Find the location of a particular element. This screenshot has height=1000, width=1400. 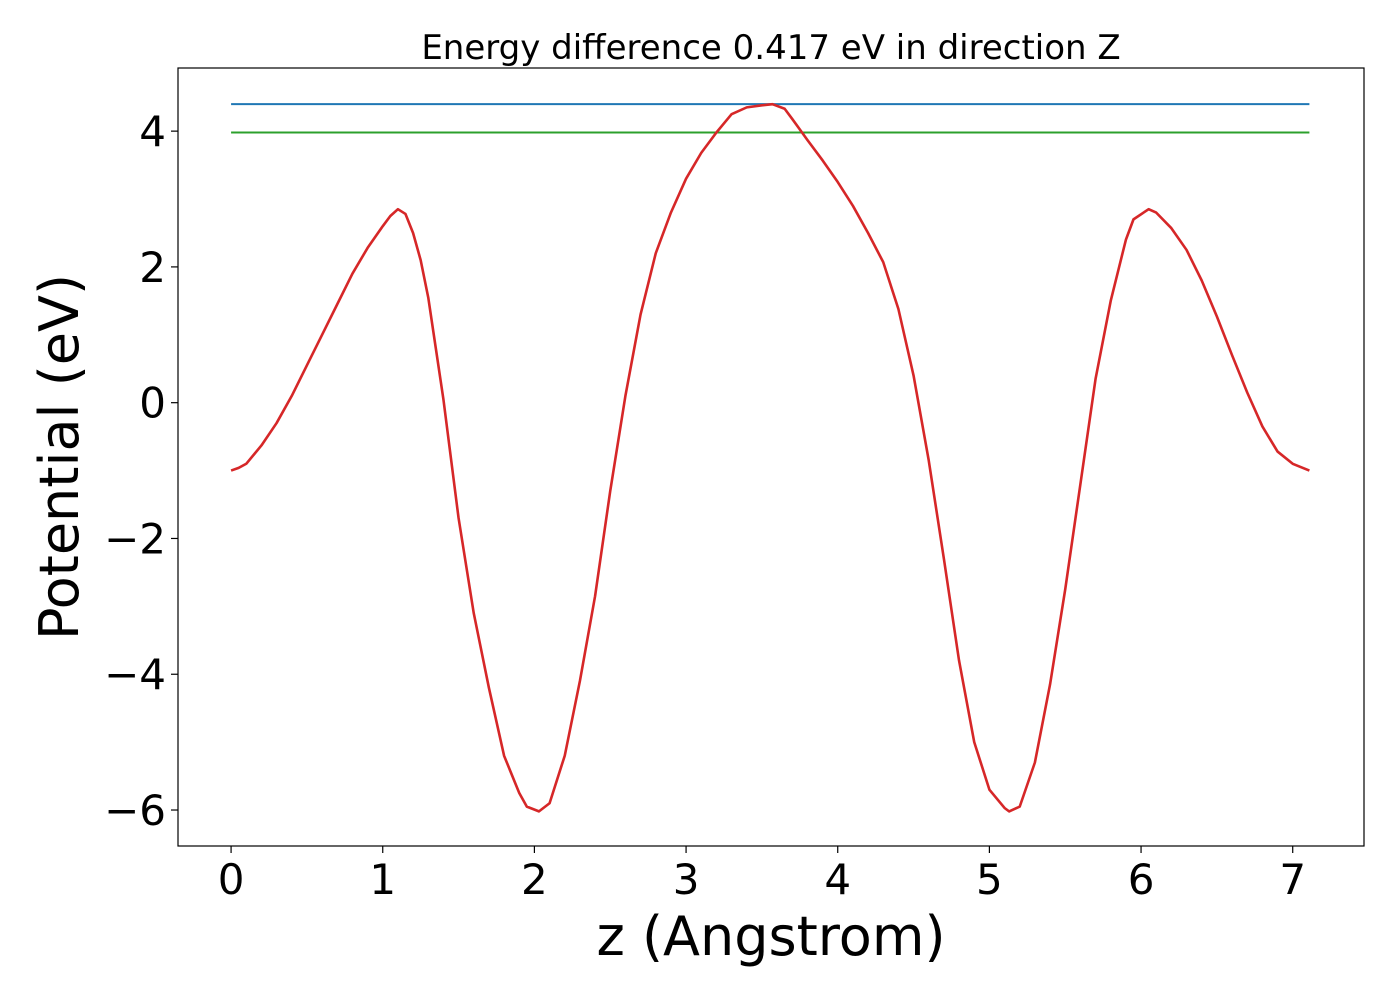

y-tick-label: −6 is located at coordinates (135, 810).